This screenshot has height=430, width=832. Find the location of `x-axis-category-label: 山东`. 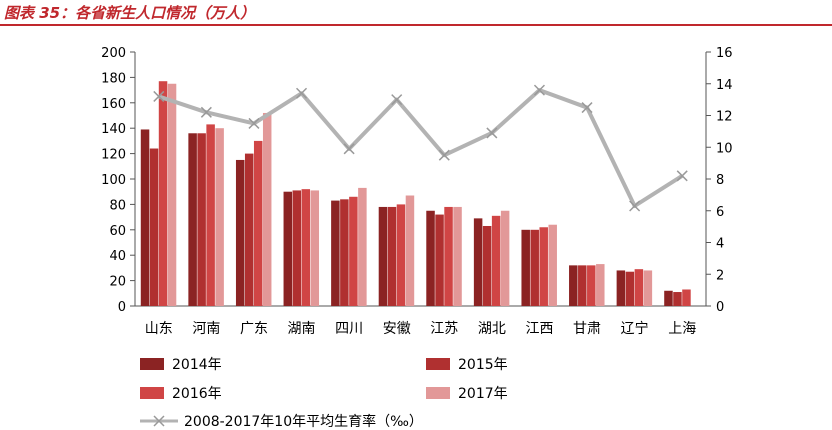

x-axis-category-label: 山东 is located at coordinates (159, 329).